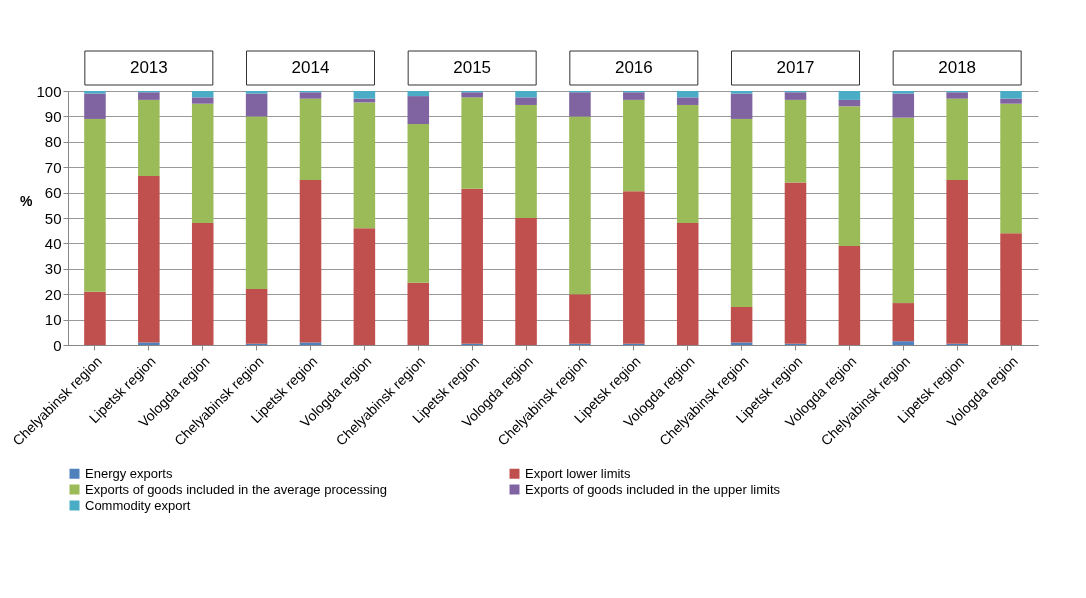 This screenshot has height=598, width=1086. I want to click on text: 2016, so click(633, 67).